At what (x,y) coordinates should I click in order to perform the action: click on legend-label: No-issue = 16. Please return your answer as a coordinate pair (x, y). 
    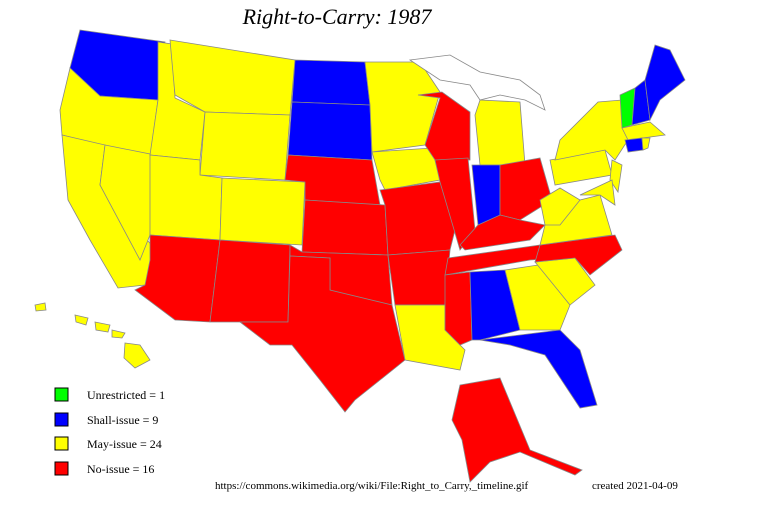
    Looking at the image, I should click on (120, 469).